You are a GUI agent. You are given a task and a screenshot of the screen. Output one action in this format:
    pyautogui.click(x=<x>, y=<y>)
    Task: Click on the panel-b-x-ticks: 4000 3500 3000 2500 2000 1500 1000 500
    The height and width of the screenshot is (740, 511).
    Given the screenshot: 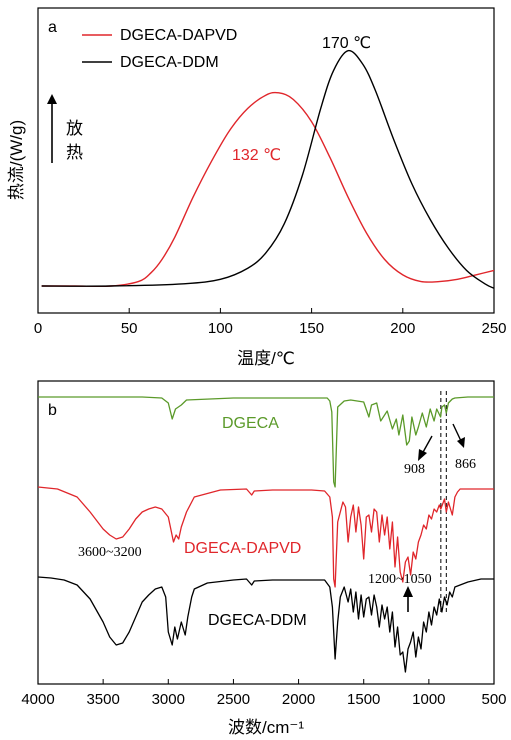 What is the action you would take?
    pyautogui.click(x=264, y=693)
    